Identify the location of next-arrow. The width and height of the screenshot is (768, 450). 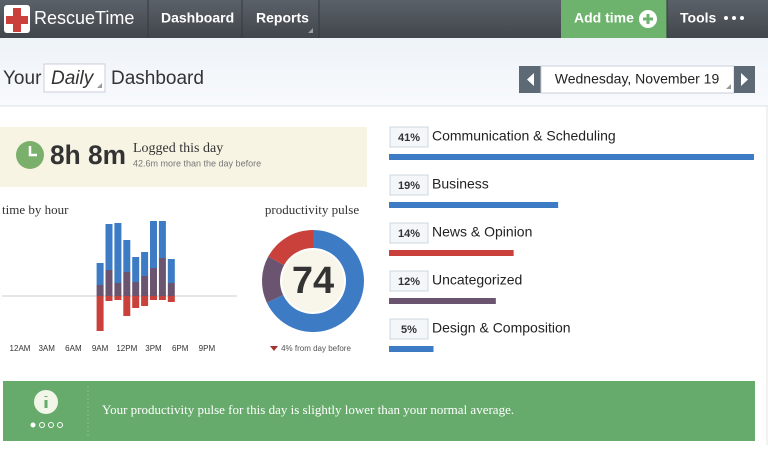
(744, 79).